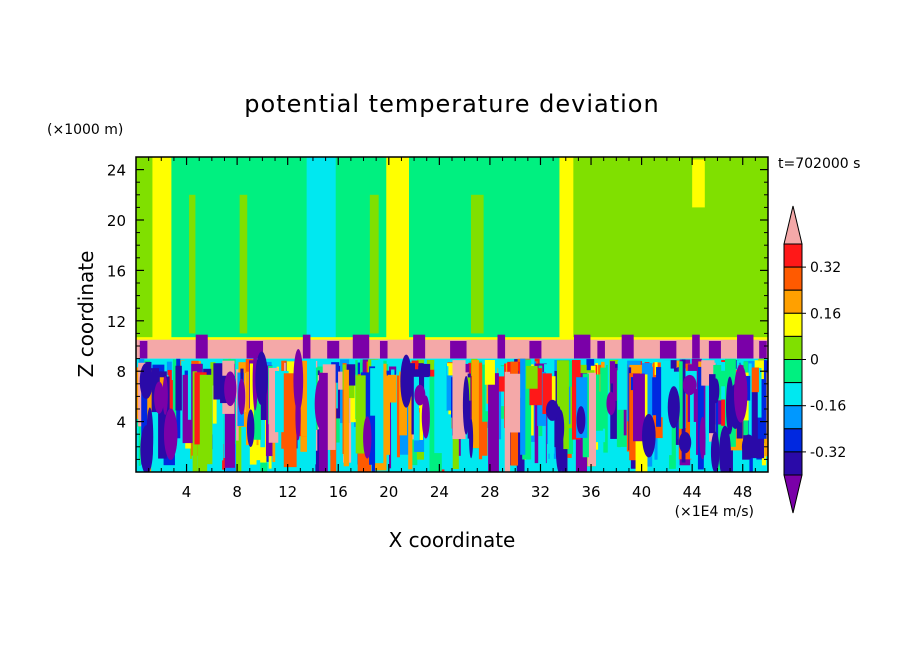 The width and height of the screenshot is (904, 654). What do you see at coordinates (814, 361) in the screenshot?
I see `colorbar-label: 0` at bounding box center [814, 361].